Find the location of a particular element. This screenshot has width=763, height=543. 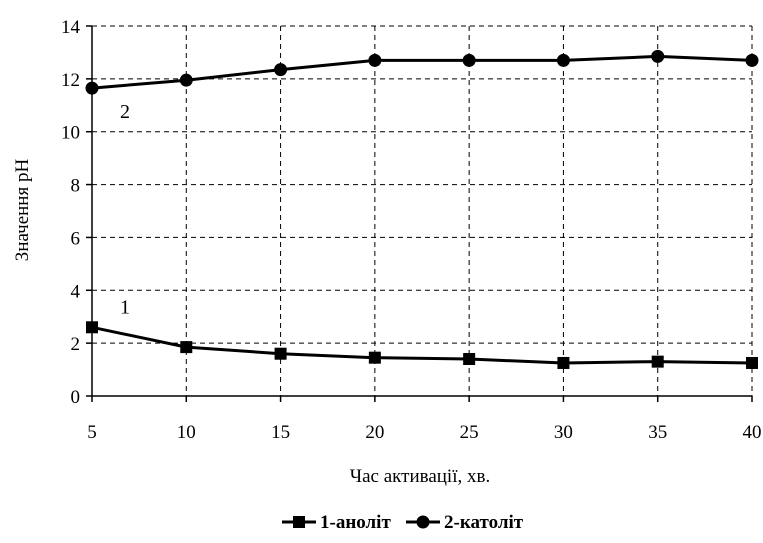

y-tick-label: 12 is located at coordinates (70, 80).